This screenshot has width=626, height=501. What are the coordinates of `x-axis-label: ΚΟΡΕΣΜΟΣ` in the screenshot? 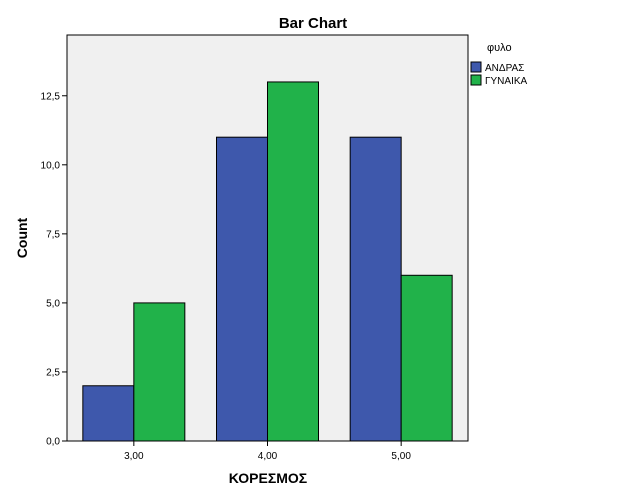 It's located at (268, 478).